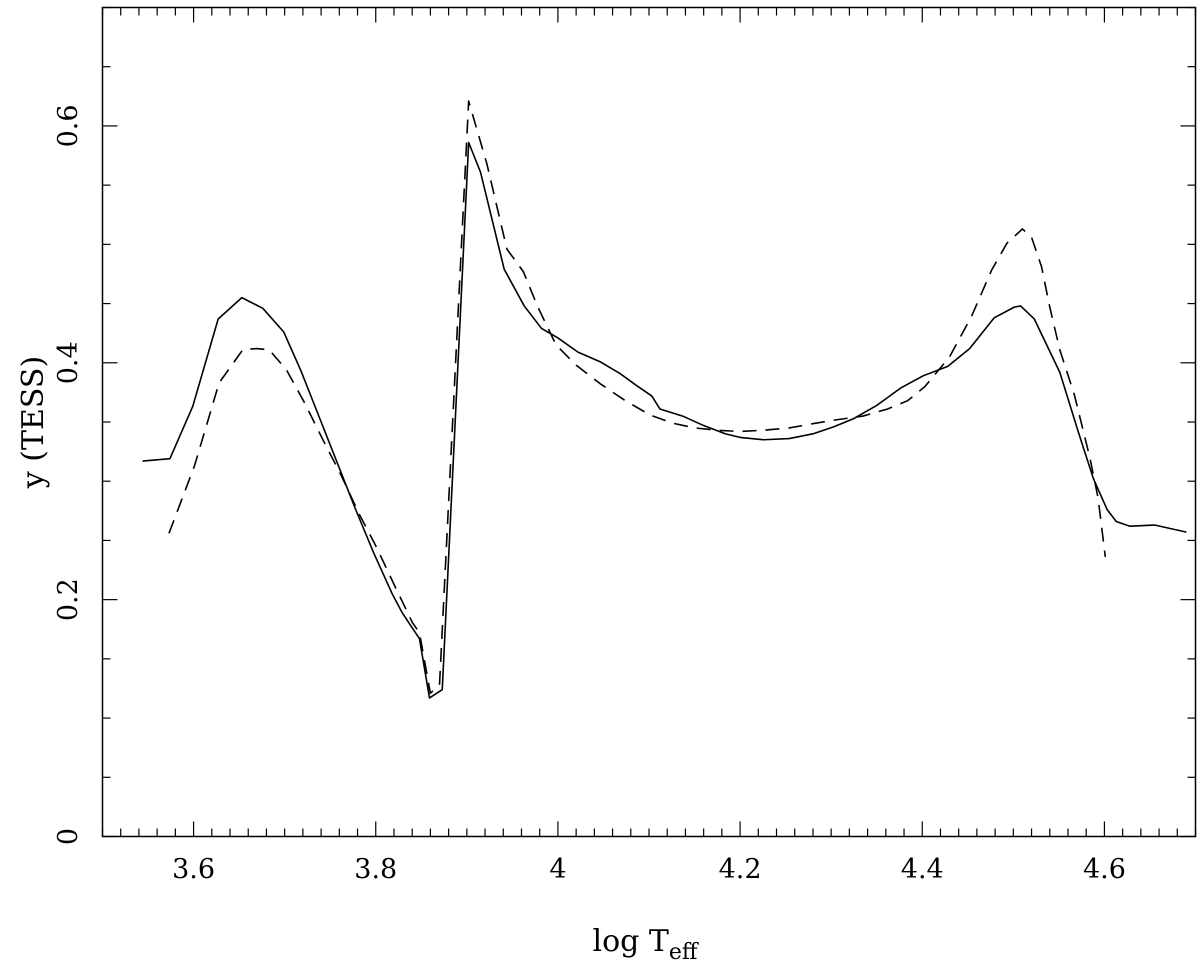 The width and height of the screenshot is (1200, 964). Describe the element at coordinates (684, 952) in the screenshot. I see `x-axis-label-sub: eff` at that location.